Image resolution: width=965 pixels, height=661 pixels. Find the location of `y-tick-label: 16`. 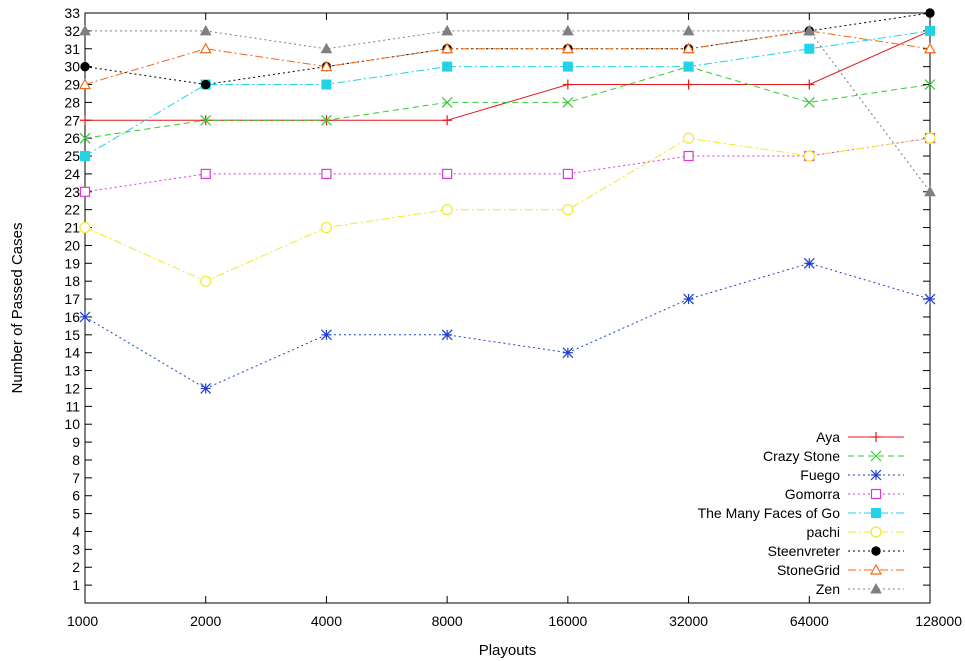

y-tick-label: 16 is located at coordinates (72, 317).